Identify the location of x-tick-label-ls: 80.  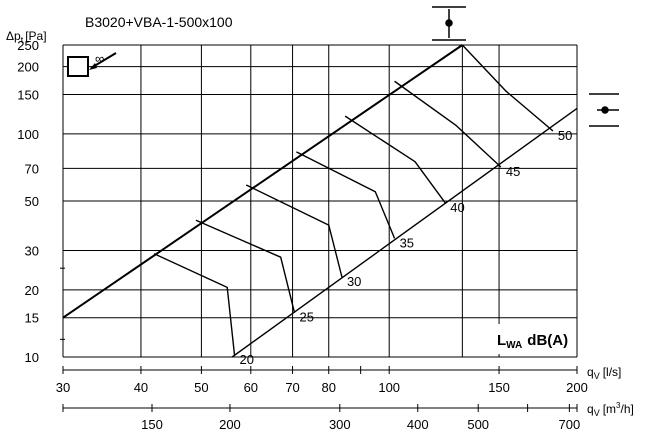
(329, 387).